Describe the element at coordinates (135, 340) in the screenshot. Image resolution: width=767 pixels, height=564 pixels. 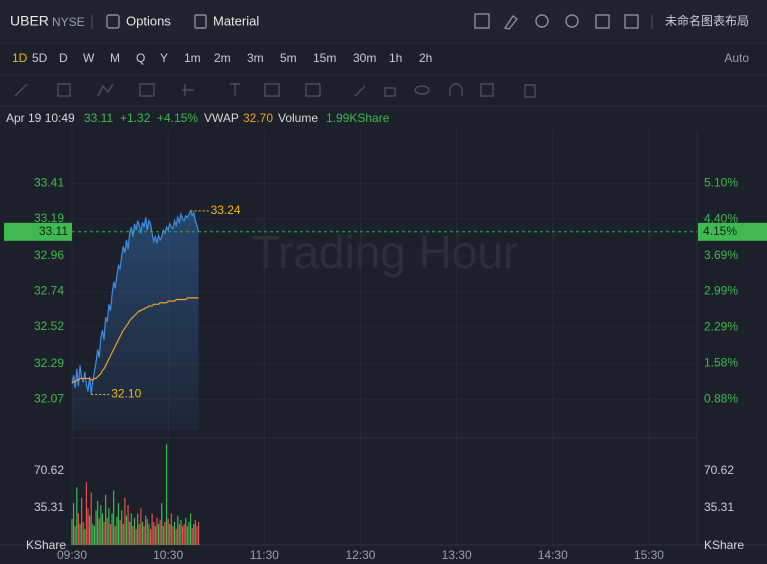
I see `vwap-line` at that location.